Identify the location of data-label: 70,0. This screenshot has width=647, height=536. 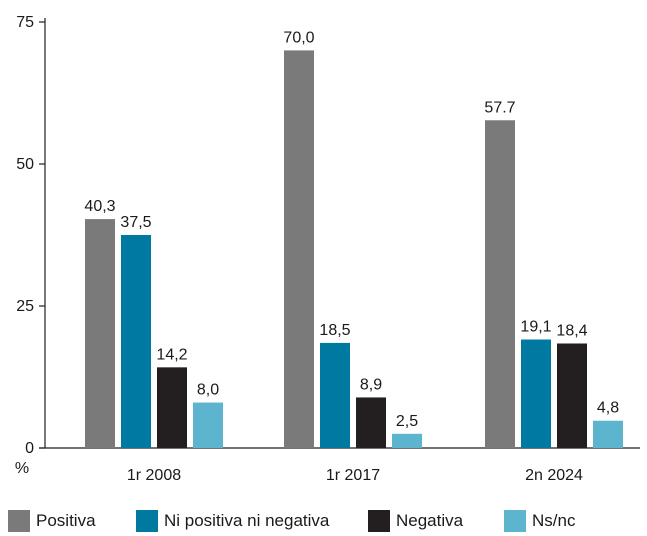
(298, 37).